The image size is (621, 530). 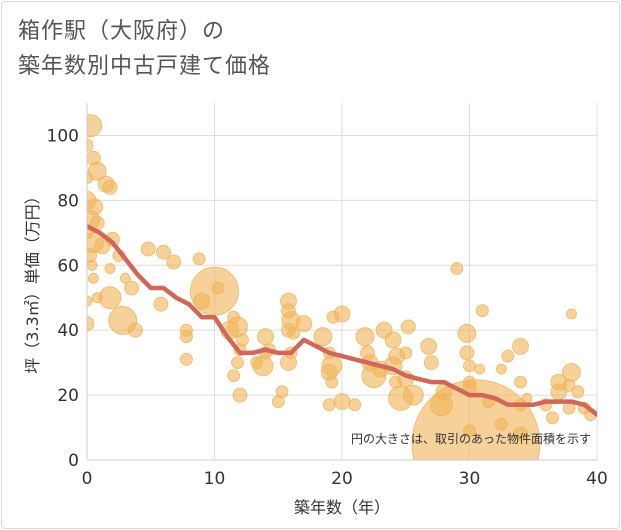 I want to click on y-tick-label-4: 80, so click(x=68, y=201).